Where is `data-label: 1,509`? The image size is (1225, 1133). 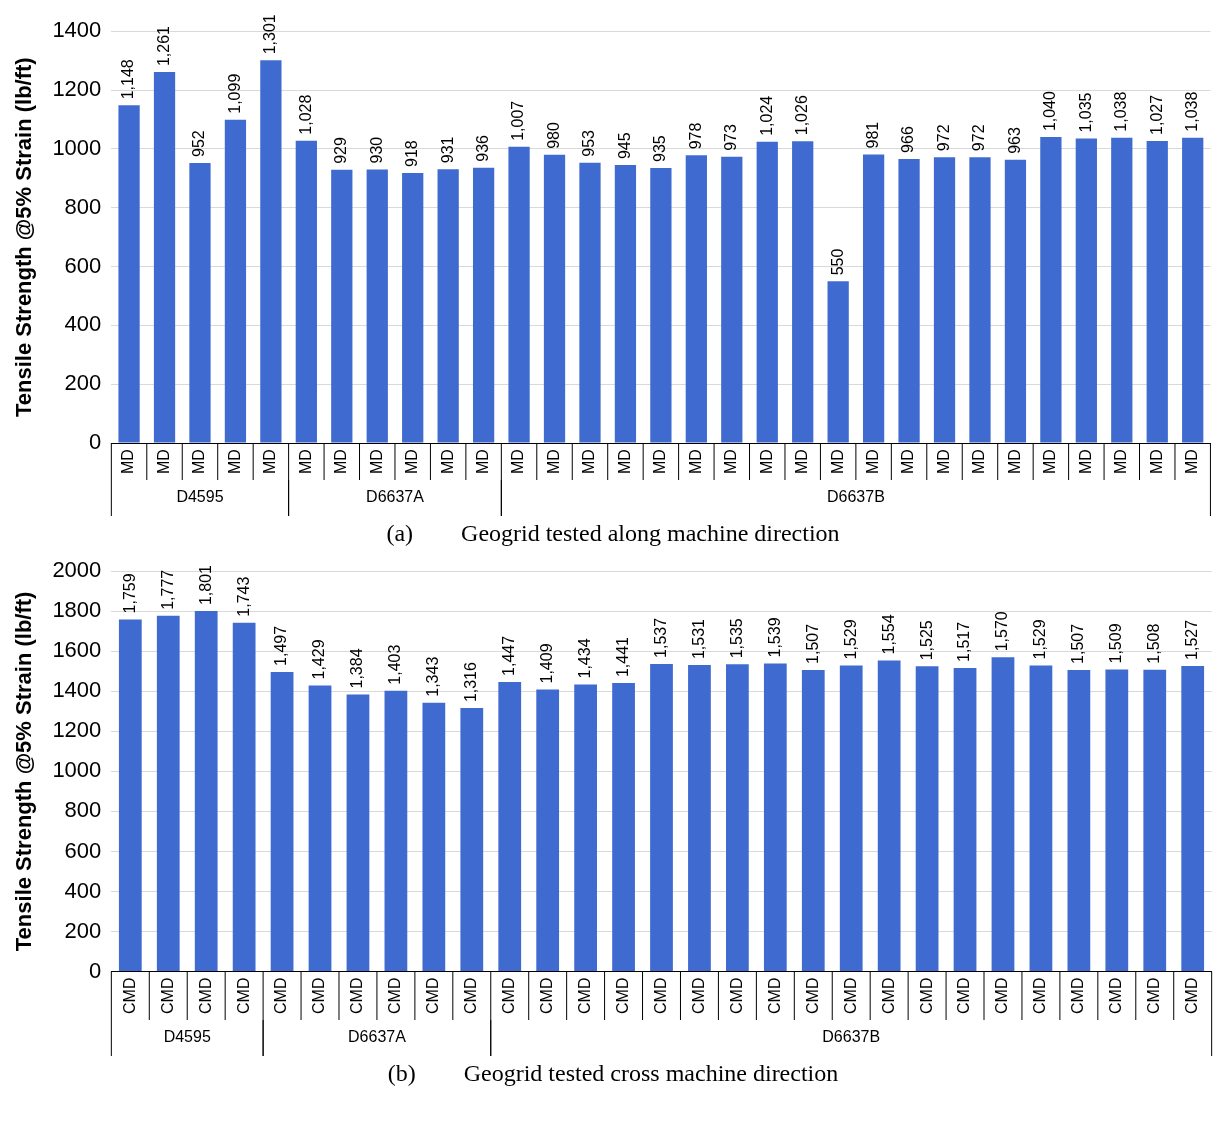
data-label: 1,509 is located at coordinates (1116, 643).